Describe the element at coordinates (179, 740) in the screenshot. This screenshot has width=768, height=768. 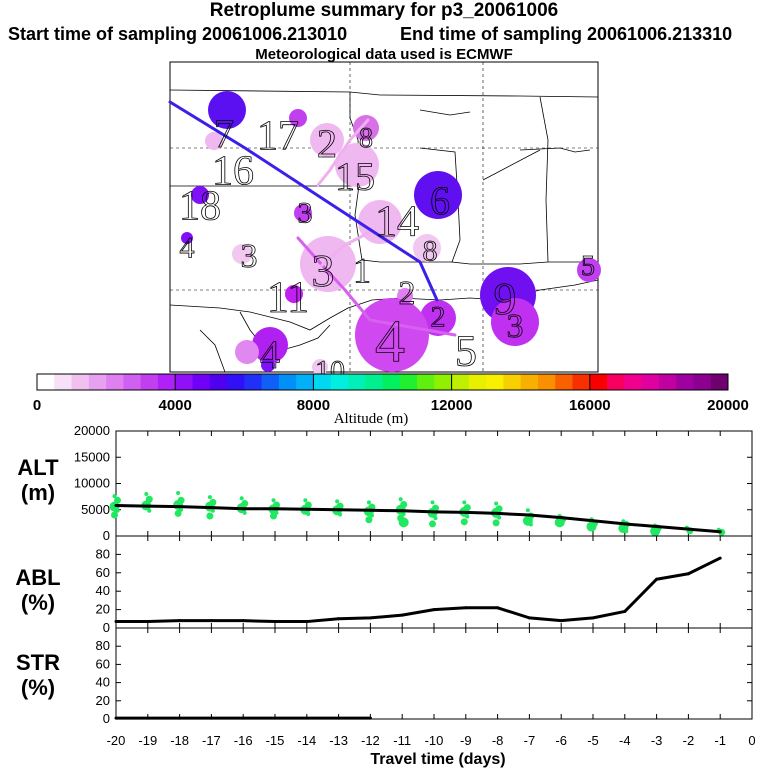
I see `x-tick-label: -18` at that location.